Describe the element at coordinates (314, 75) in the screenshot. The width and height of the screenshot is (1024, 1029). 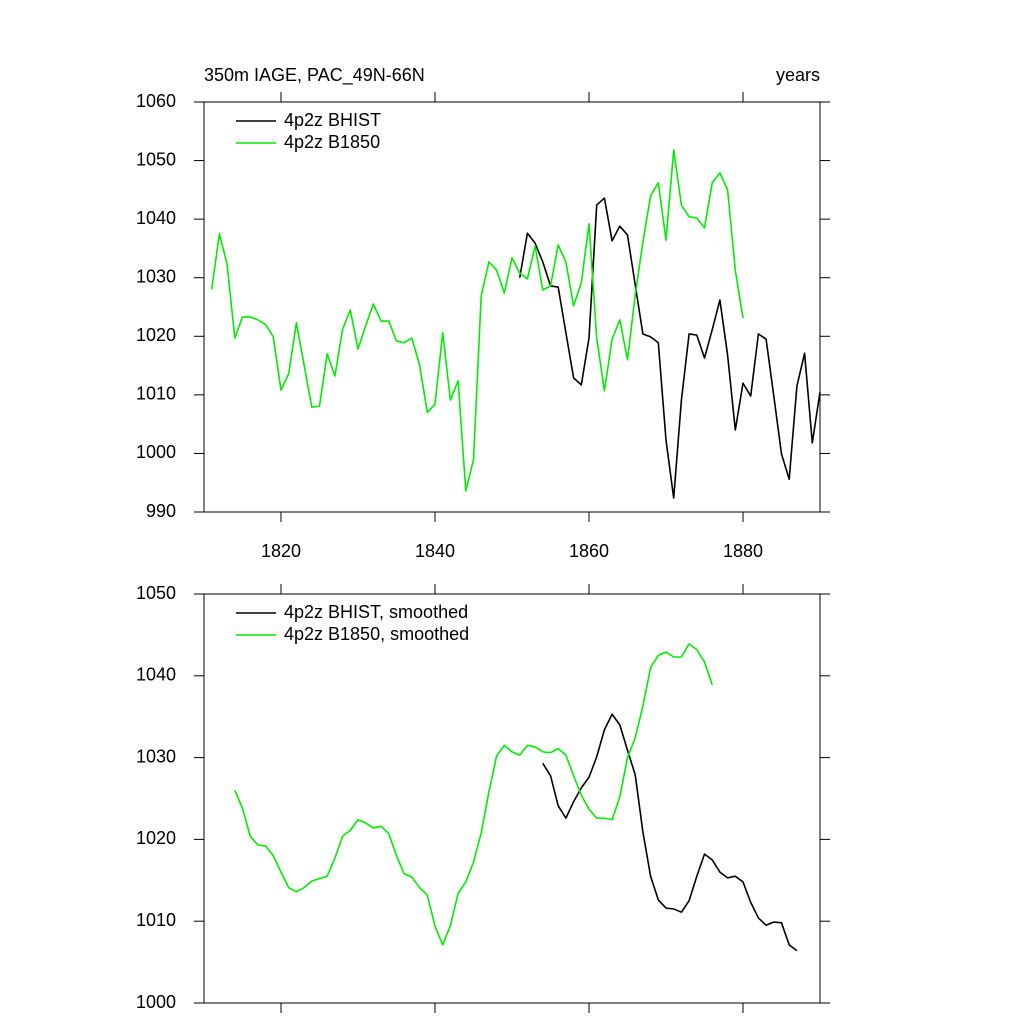
I see `chart-title: 350m IAGE, PAC_49N-66N` at that location.